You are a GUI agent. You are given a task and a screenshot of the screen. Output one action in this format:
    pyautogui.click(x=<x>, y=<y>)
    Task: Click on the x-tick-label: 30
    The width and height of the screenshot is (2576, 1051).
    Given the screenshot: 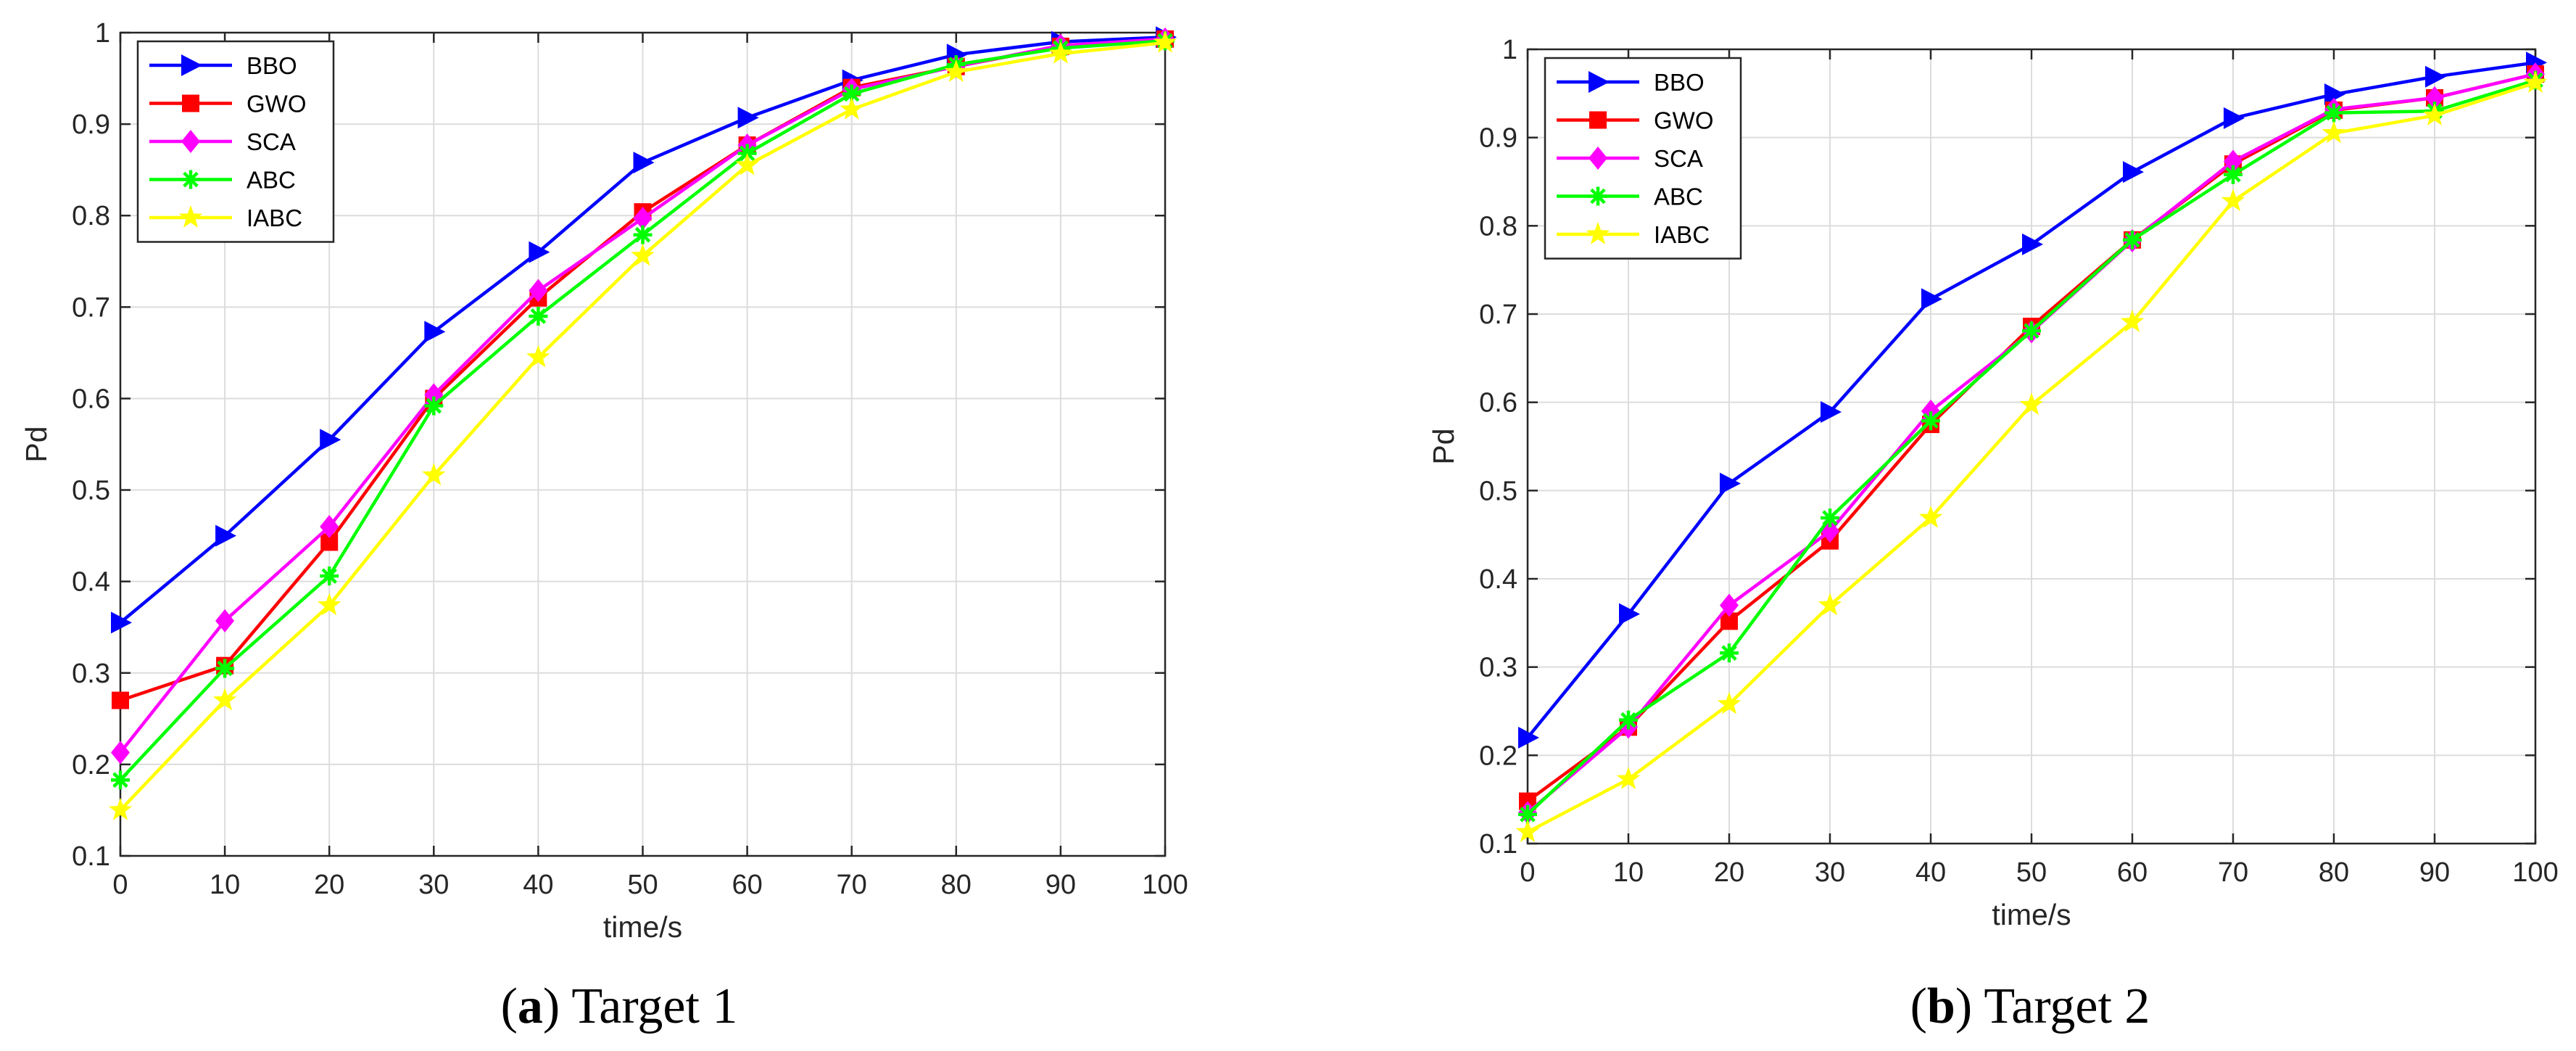 What is the action you would take?
    pyautogui.click(x=1830, y=873)
    